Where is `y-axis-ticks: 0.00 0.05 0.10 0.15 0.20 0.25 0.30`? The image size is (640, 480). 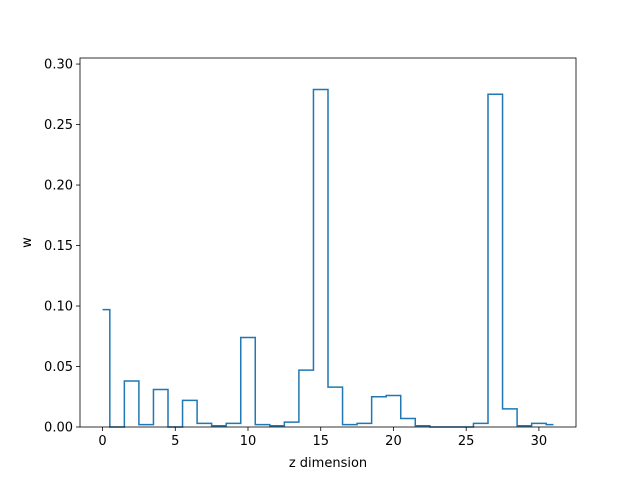
y-axis-ticks: 0.00 0.05 0.10 0.15 0.20 0.25 0.30 is located at coordinates (62, 247).